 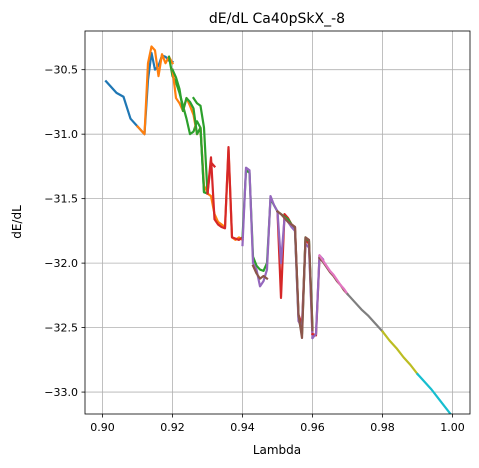 What do you see at coordinates (312, 427) in the screenshot?
I see `x-tick-label: 0.96` at bounding box center [312, 427].